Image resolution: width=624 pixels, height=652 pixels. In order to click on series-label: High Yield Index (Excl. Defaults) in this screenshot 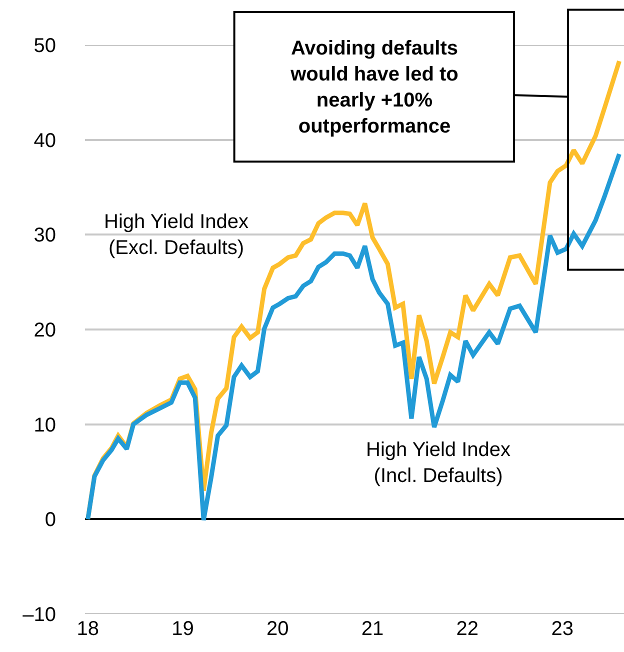, I will do `click(176, 235)`.